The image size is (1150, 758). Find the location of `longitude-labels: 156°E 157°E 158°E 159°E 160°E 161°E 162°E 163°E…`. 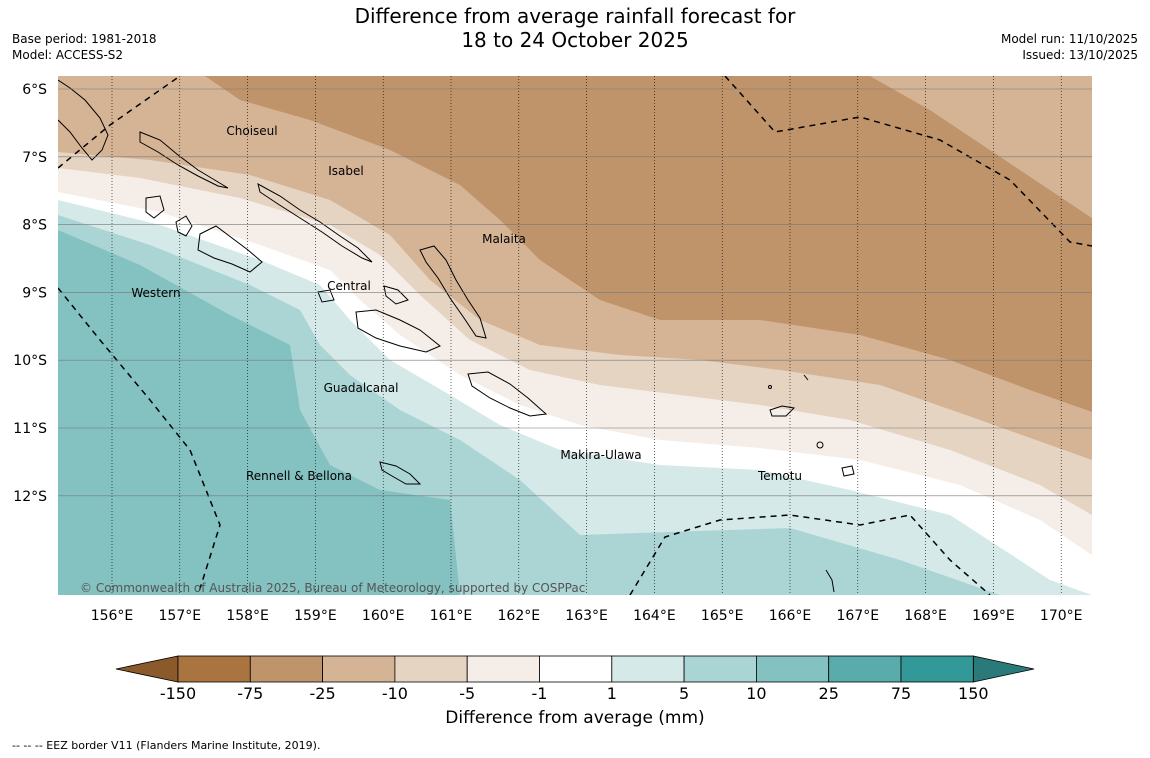

longitude-labels: 156°E 157°E 158°E 159°E 160°E 161°E 162°E 163°E… is located at coordinates (587, 616).